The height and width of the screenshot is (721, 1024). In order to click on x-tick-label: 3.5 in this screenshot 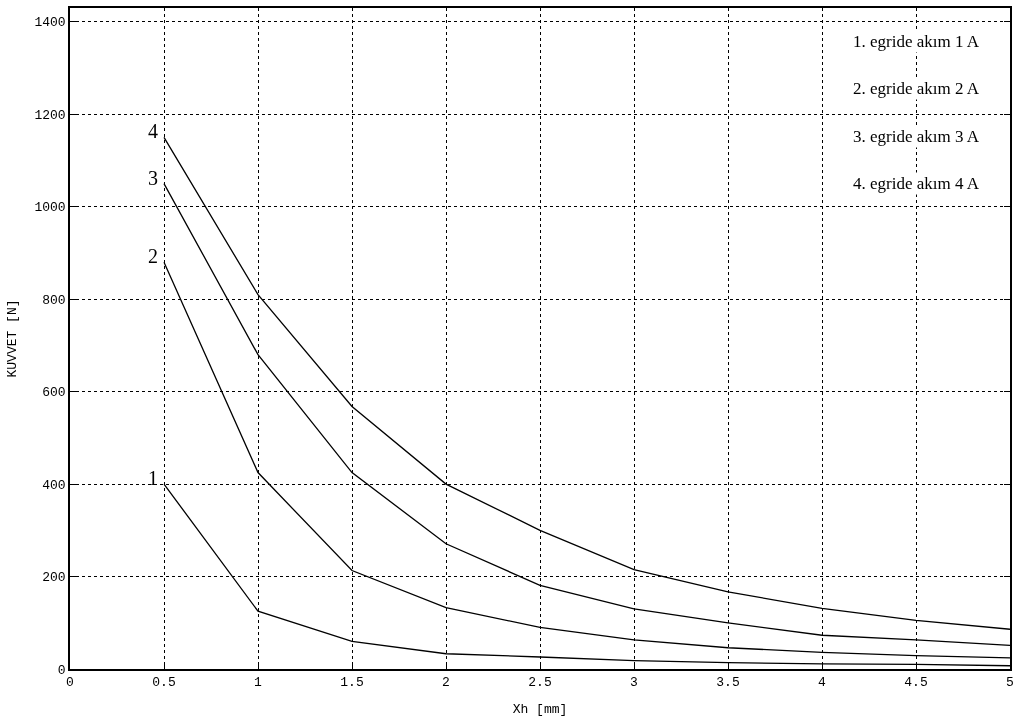, I will do `click(728, 683)`.